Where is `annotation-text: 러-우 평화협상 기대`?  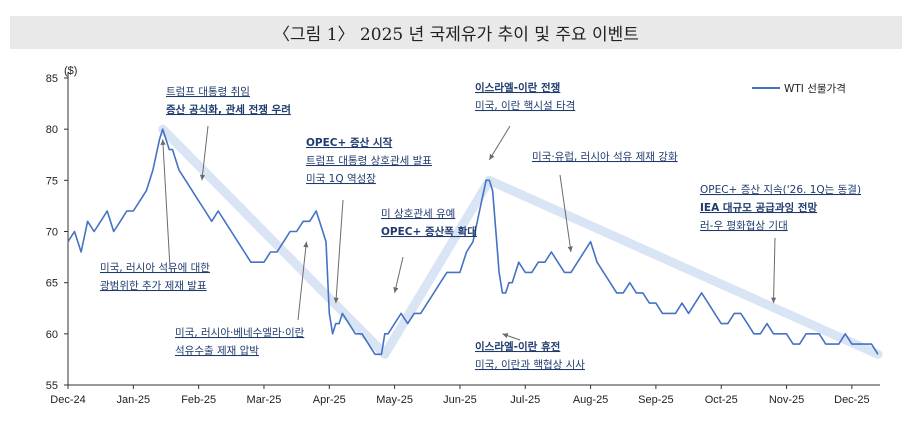 annotation-text: 러-우 평화협상 기대 is located at coordinates (744, 225).